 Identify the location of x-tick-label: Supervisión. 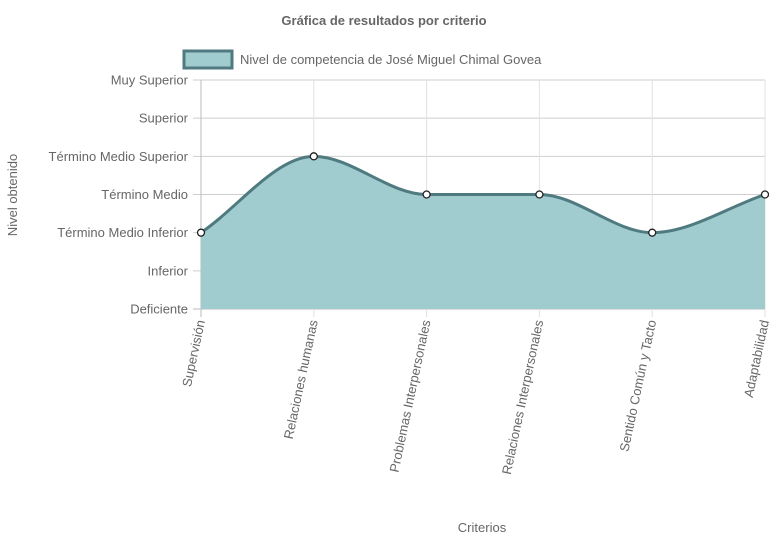
(193, 354).